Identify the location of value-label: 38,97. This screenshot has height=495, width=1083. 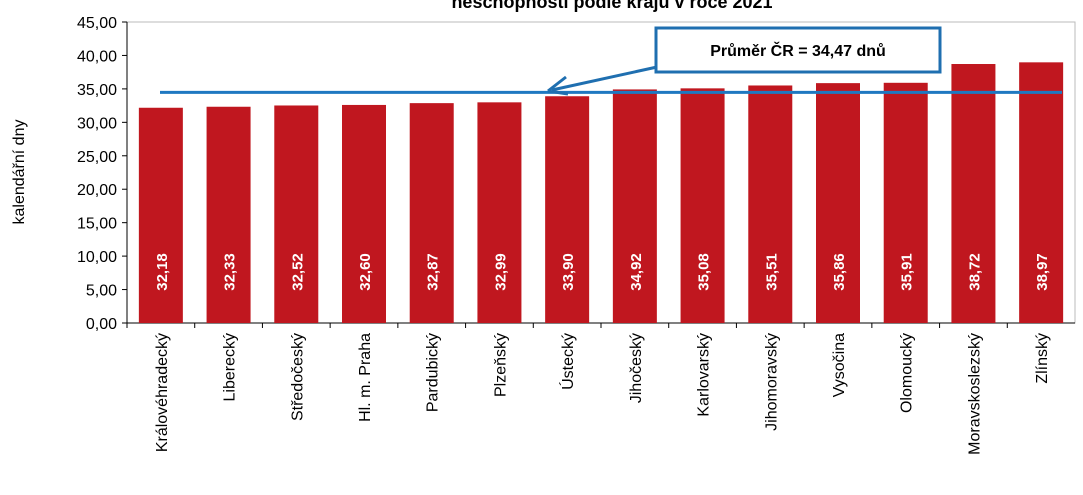
(1042, 272).